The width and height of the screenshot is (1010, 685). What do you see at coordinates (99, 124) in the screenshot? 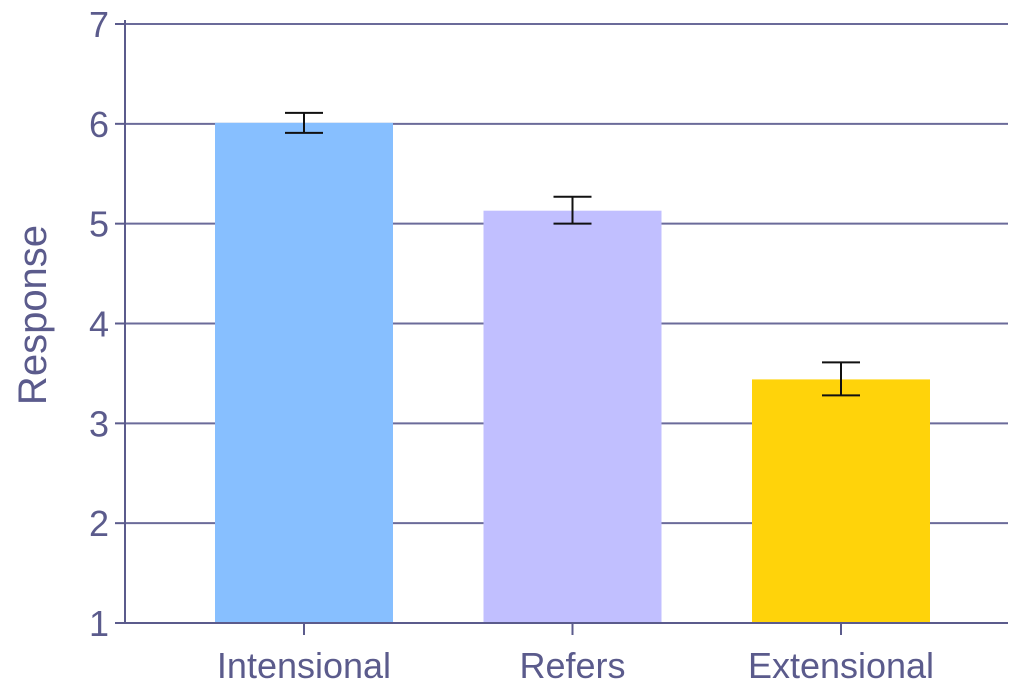
I see `y-tick-label: 6` at bounding box center [99, 124].